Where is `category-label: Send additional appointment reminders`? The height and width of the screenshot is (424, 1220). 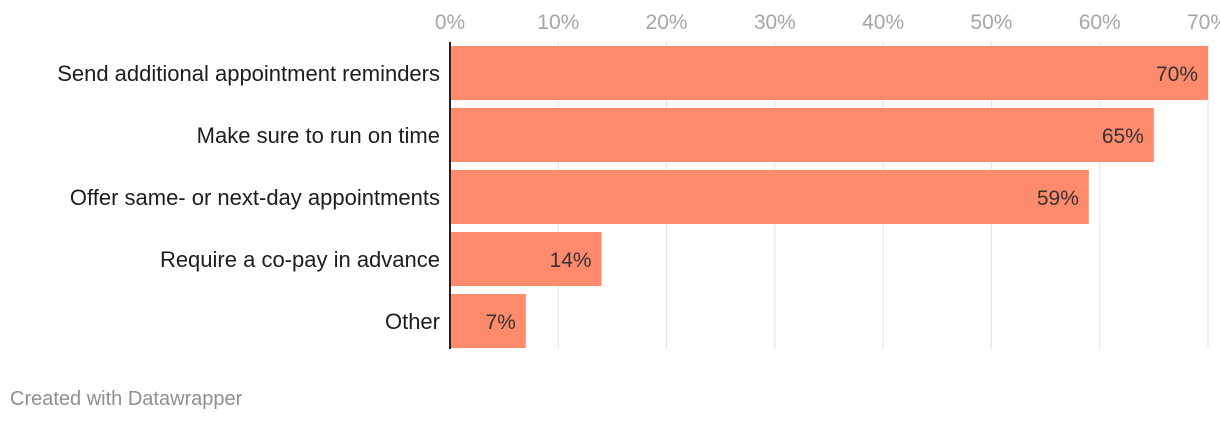 category-label: Send additional appointment reminders is located at coordinates (248, 73).